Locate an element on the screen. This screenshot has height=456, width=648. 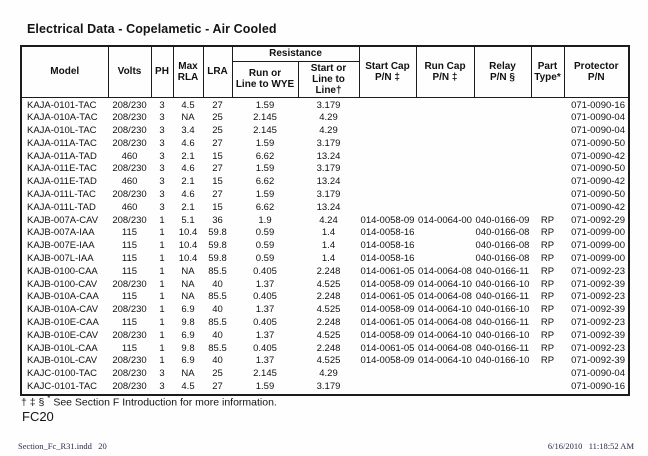
table-cell: 4.525 is located at coordinates (328, 361).